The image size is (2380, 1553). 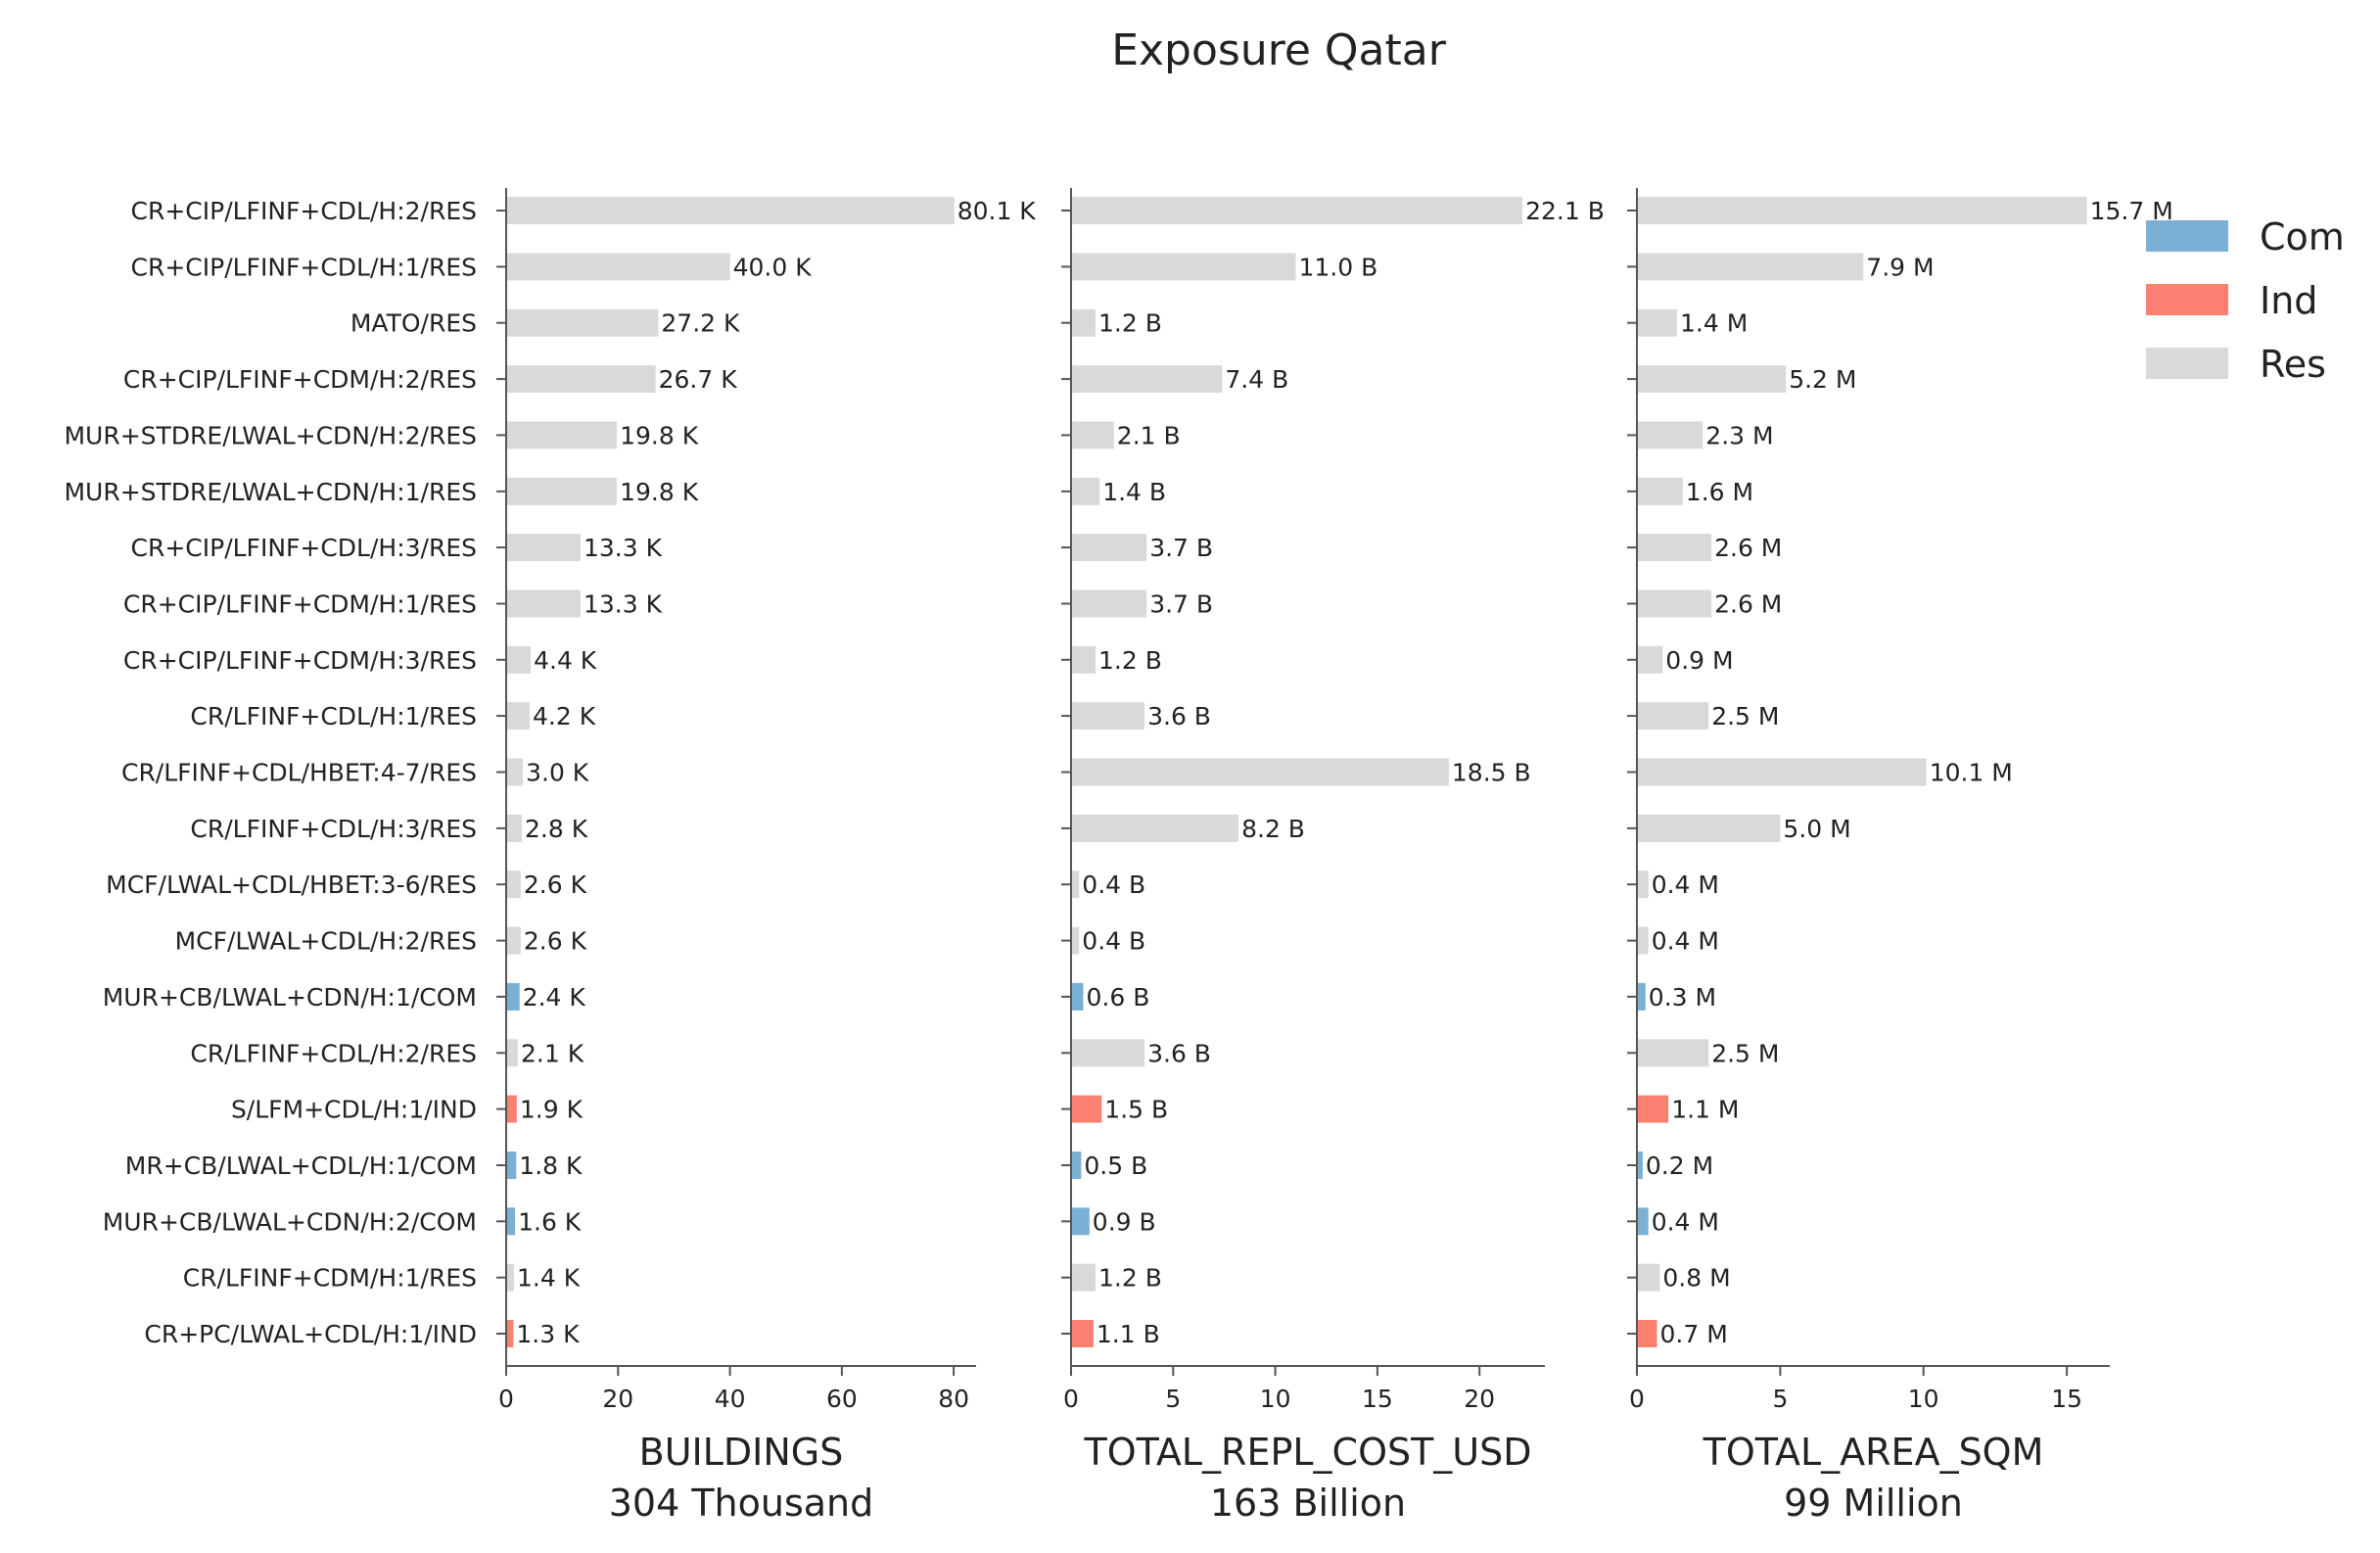 What do you see at coordinates (290, 997) in the screenshot?
I see `category-label: MUR+CB/LWAL+CDN/H:1/COM` at bounding box center [290, 997].